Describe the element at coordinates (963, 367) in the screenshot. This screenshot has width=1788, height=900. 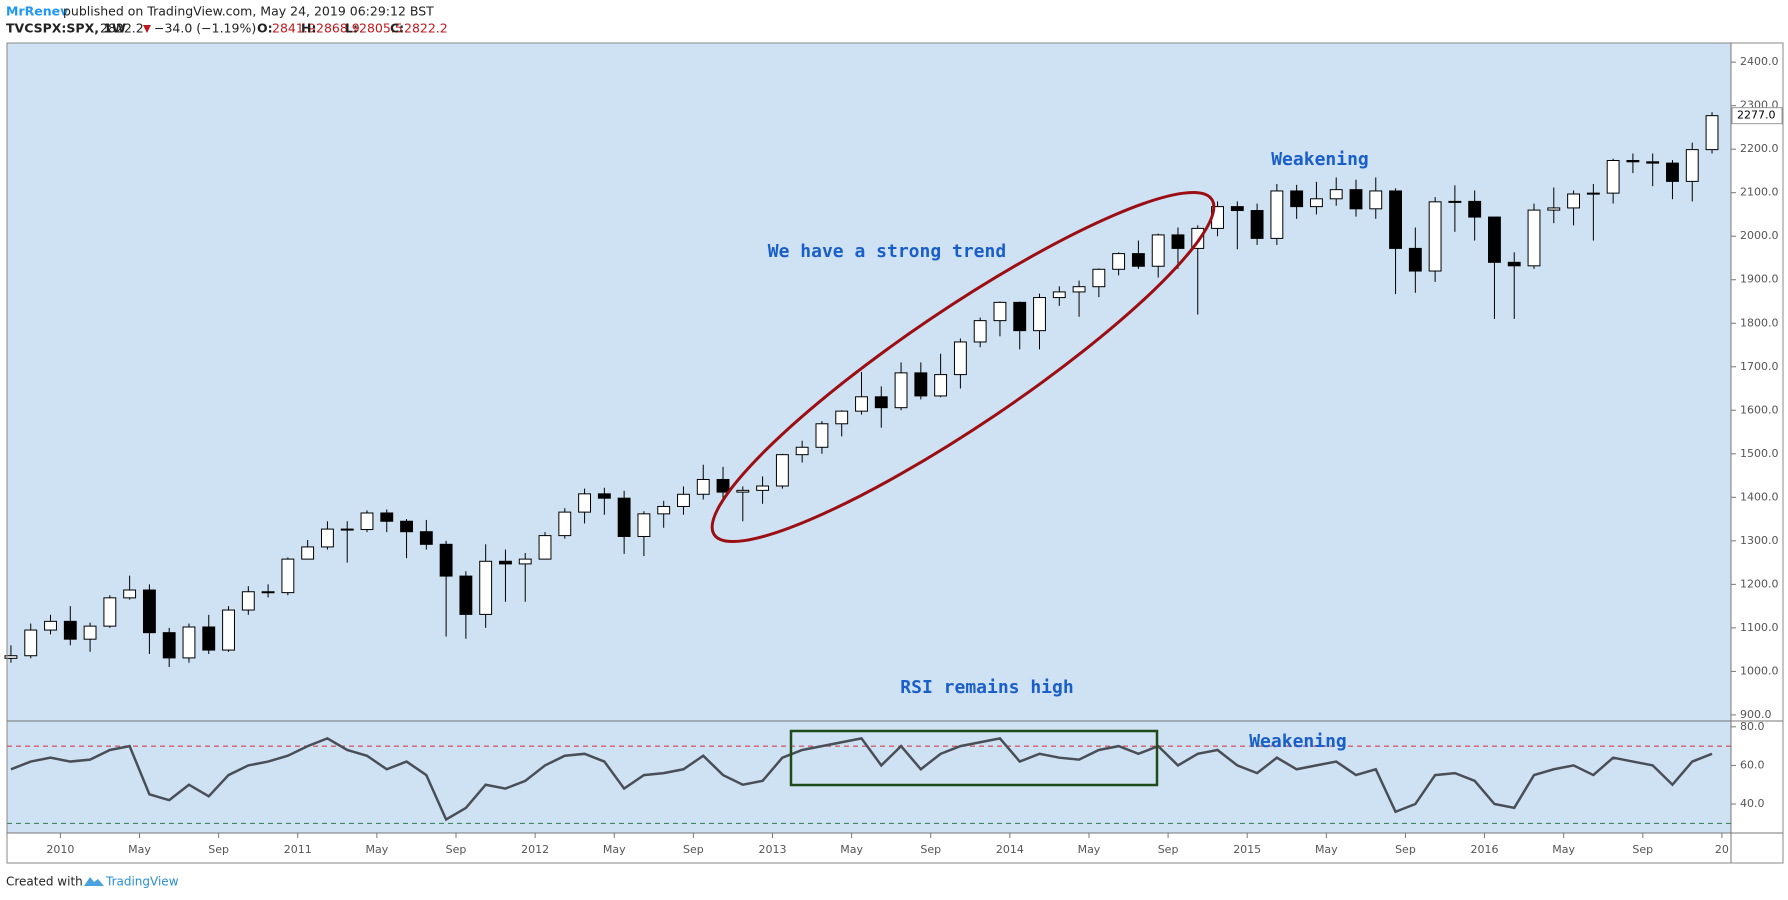
I see `trend-ellipse` at that location.